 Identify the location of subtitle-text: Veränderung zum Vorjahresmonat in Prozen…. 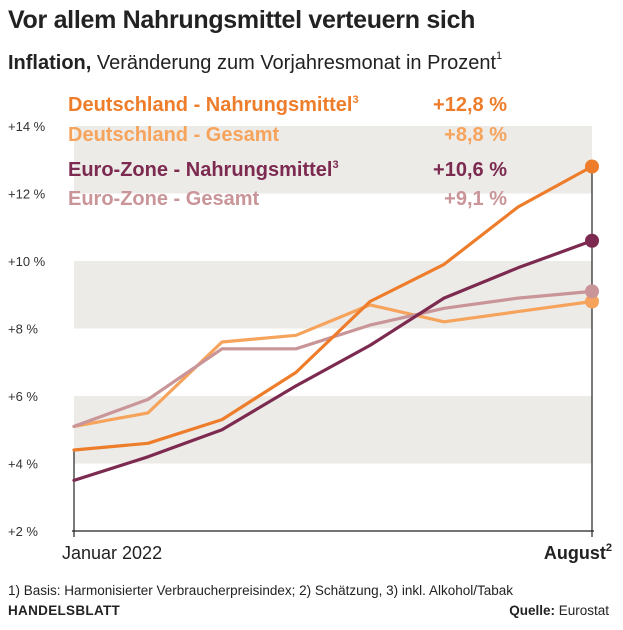
(294, 63).